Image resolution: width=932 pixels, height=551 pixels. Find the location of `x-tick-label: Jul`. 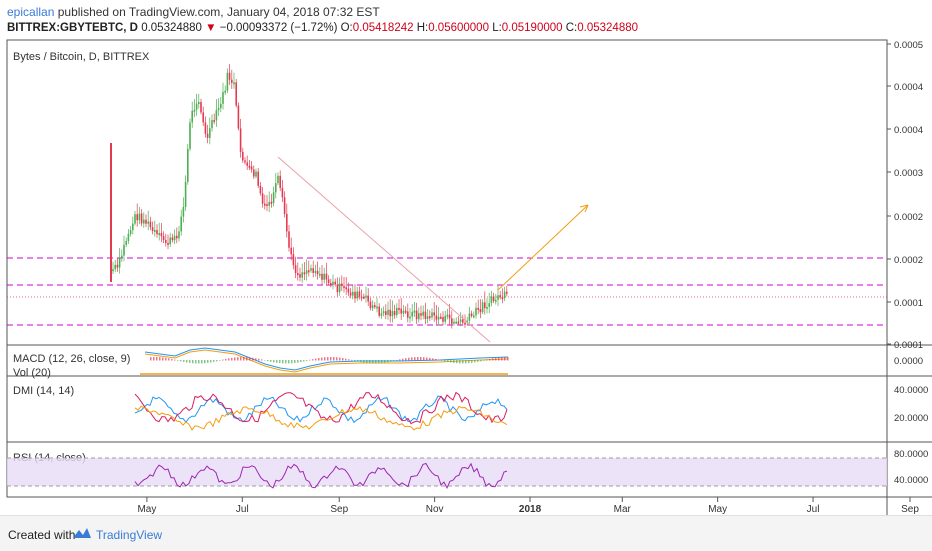

x-tick-label: Jul is located at coordinates (242, 509).